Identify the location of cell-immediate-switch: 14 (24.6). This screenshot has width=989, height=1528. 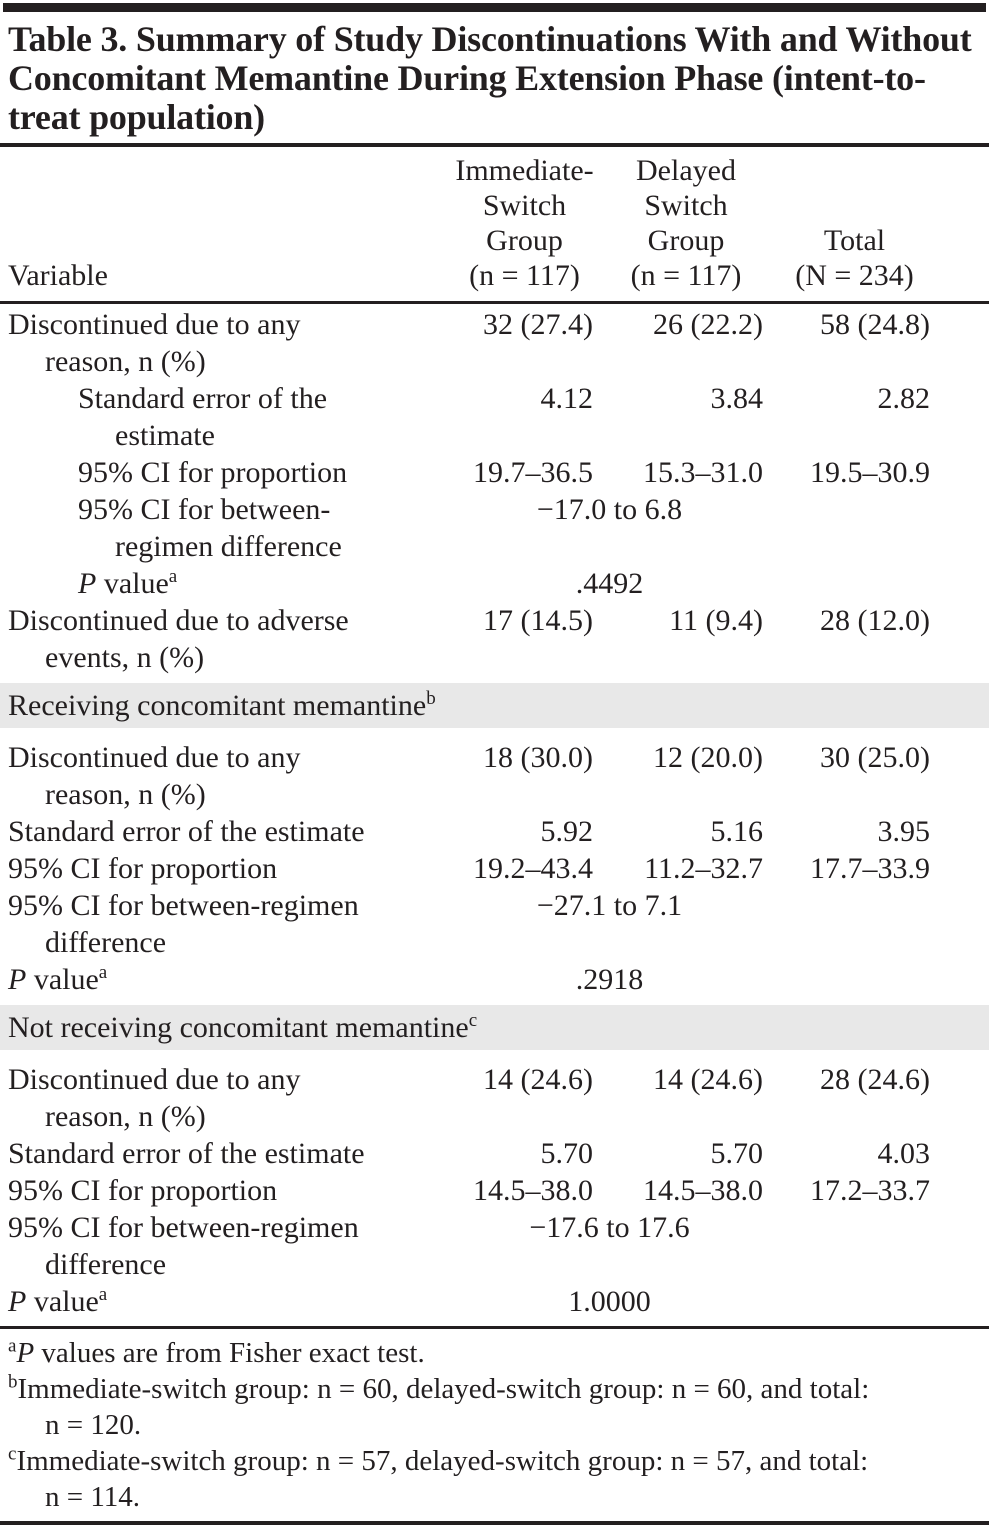
(538, 1079).